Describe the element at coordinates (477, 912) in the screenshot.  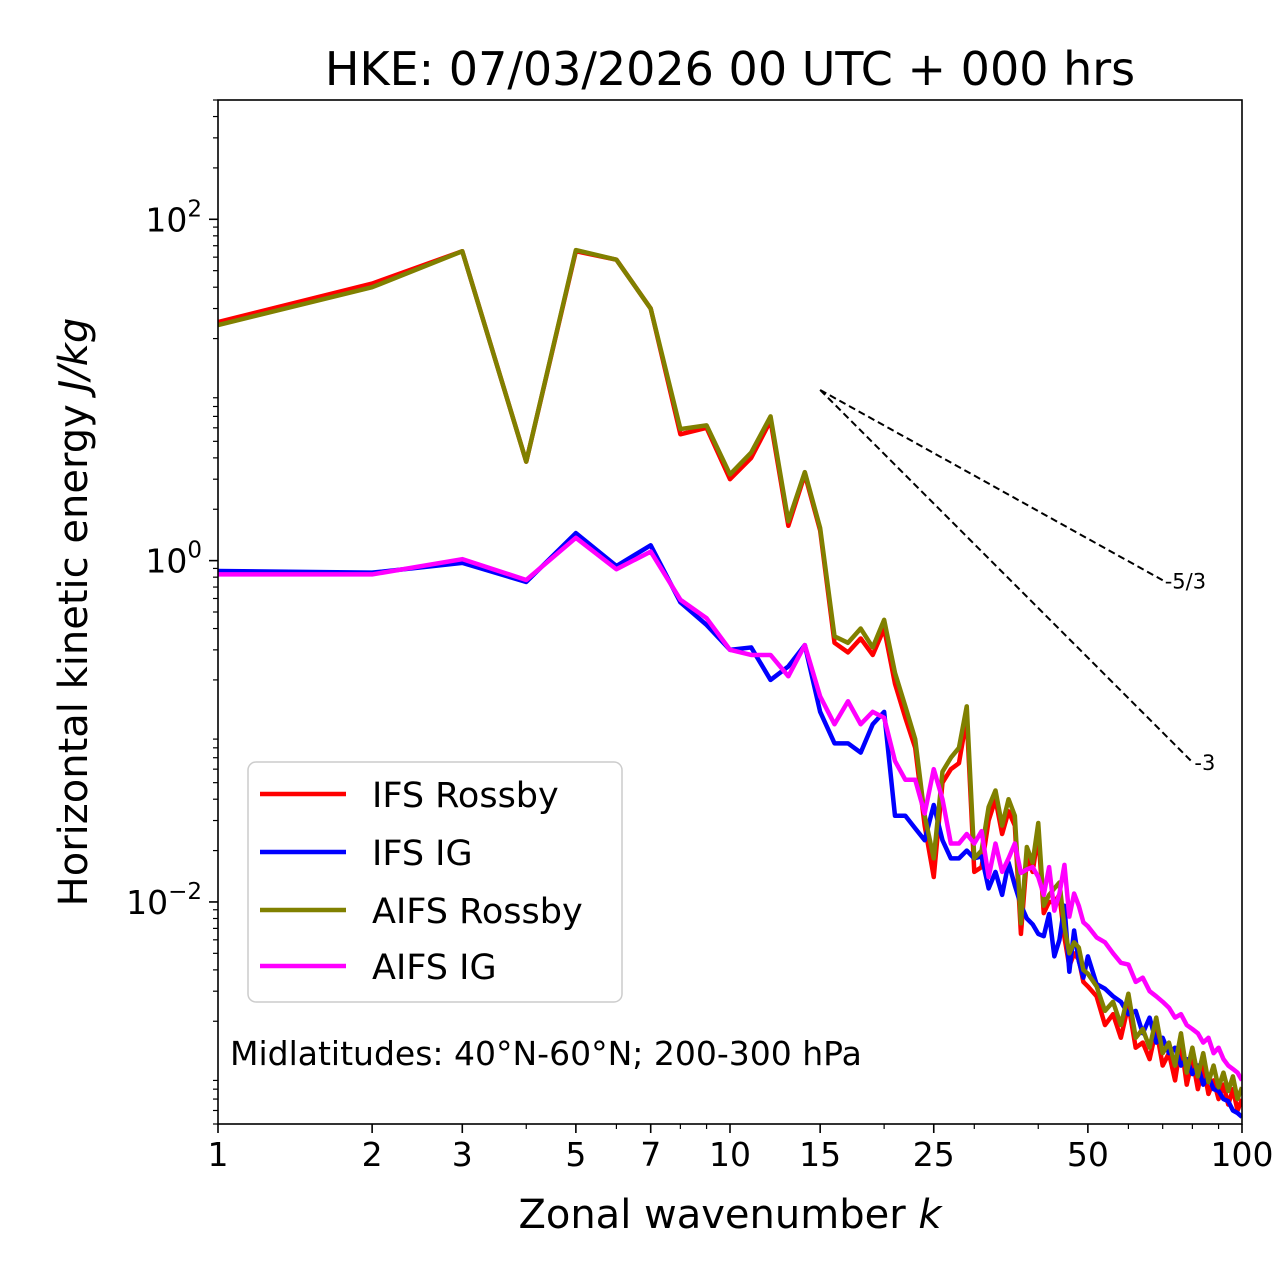
I see `legend-label-aifs-rossby: AIFS Rossby` at that location.